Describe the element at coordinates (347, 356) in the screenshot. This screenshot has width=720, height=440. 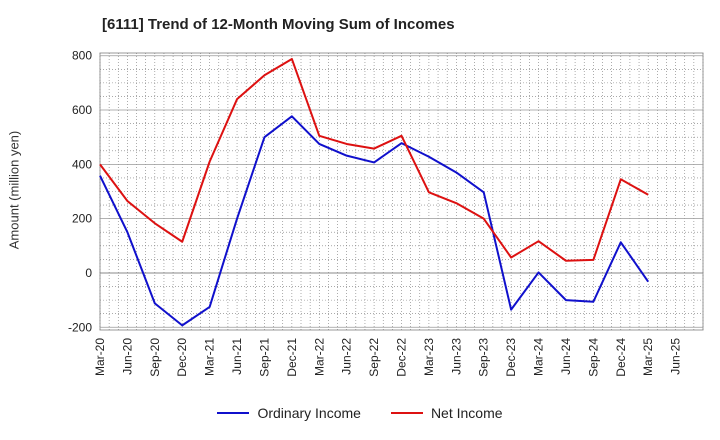
I see `x-tick-label: Jun-22` at that location.